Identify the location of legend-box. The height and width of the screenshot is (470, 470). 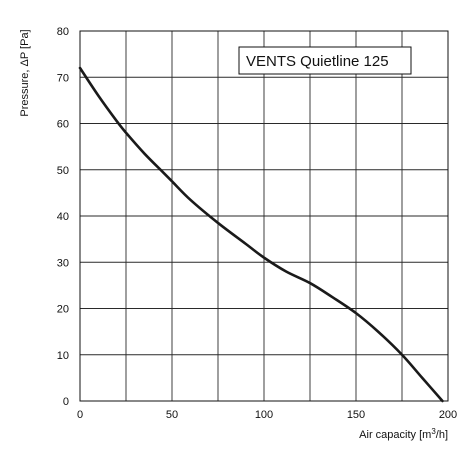
(325, 60).